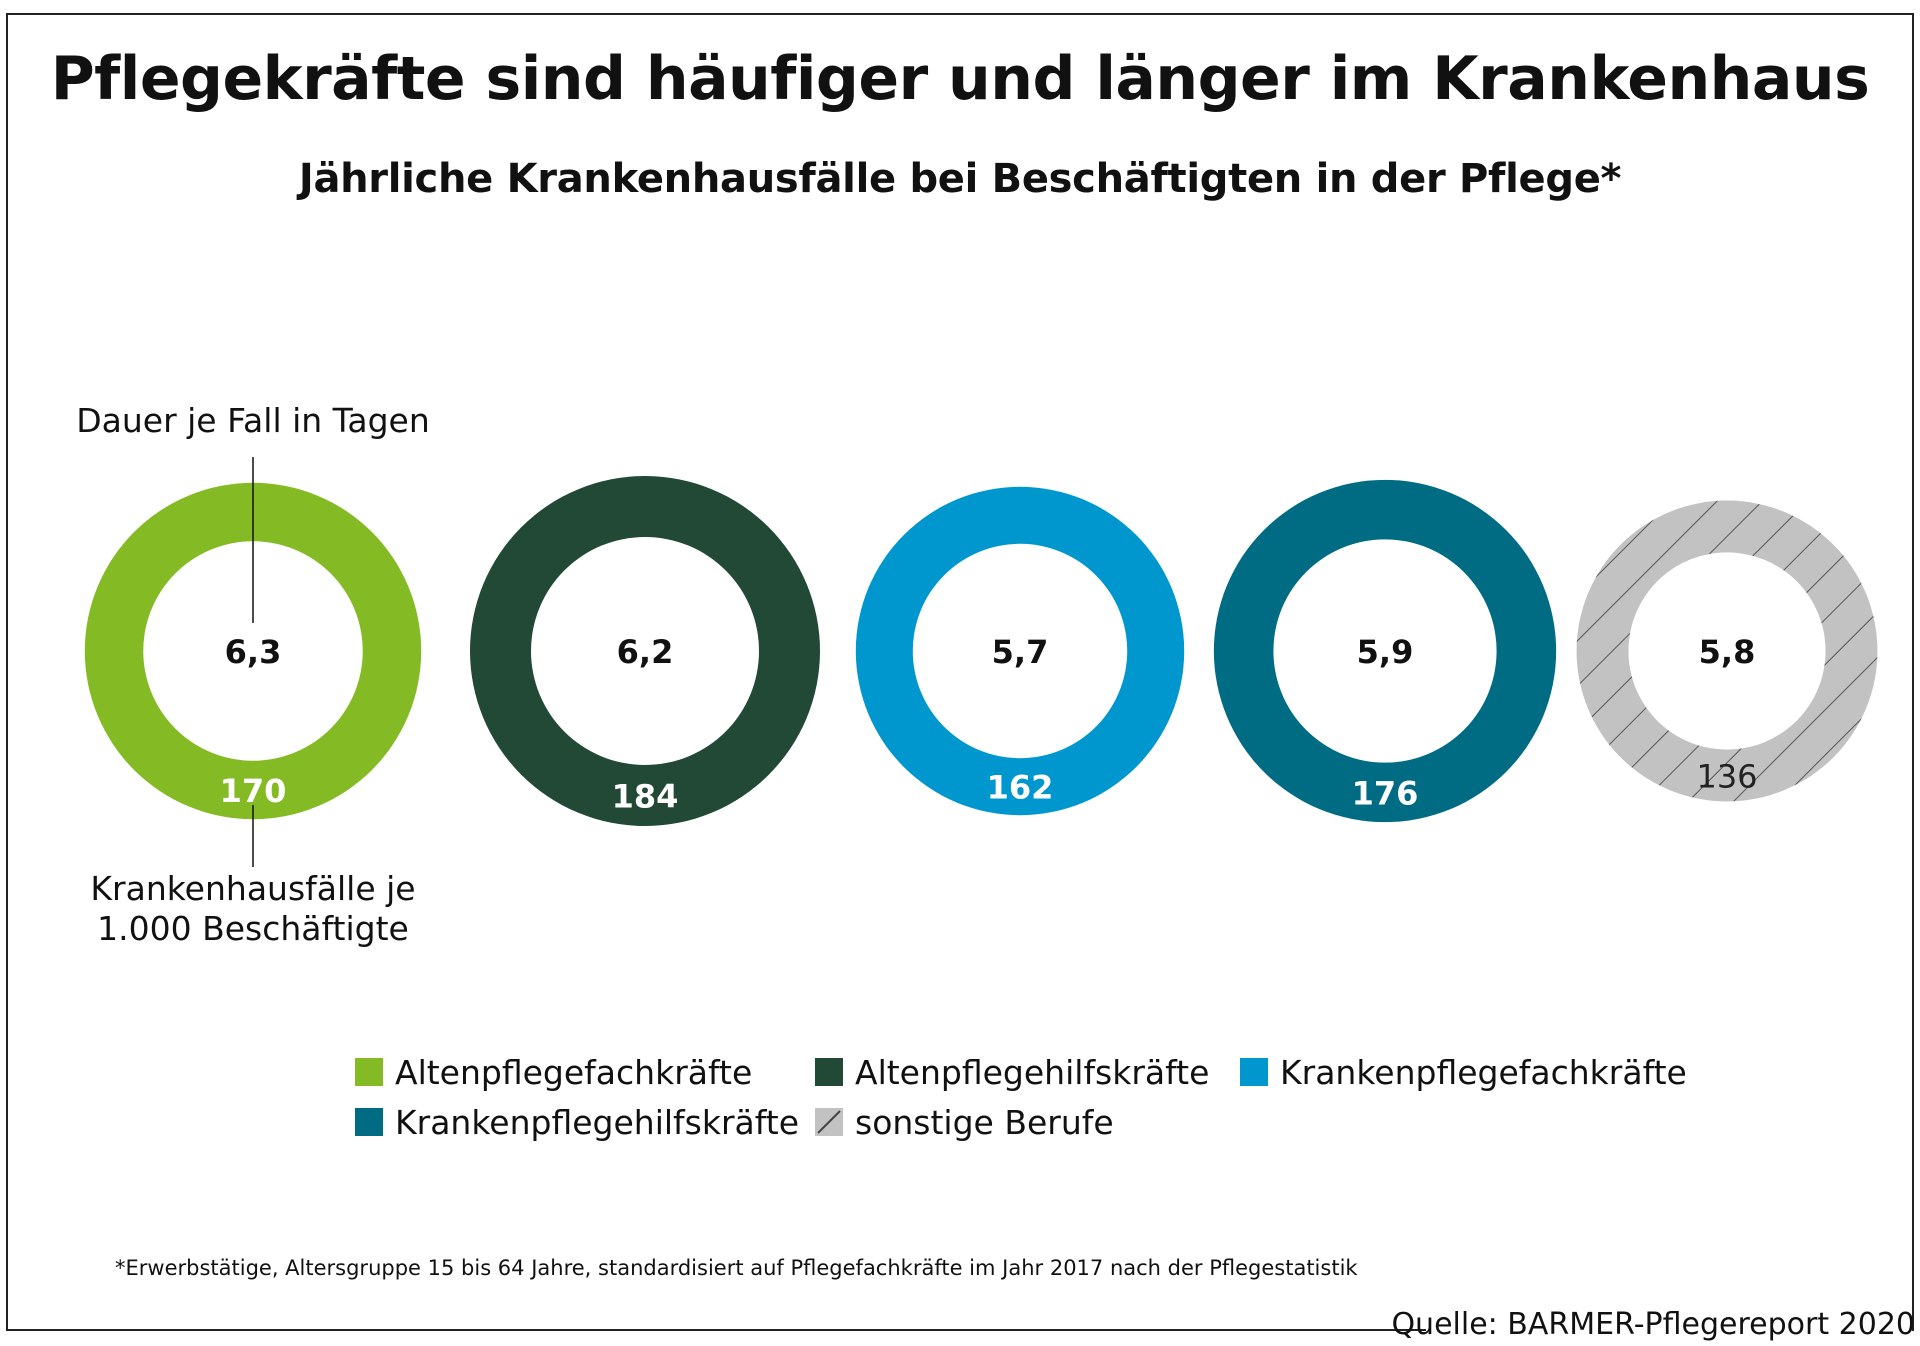 Image resolution: width=1920 pixels, height=1346 pixels. I want to click on donut-1: 6,3 170, so click(253, 651).